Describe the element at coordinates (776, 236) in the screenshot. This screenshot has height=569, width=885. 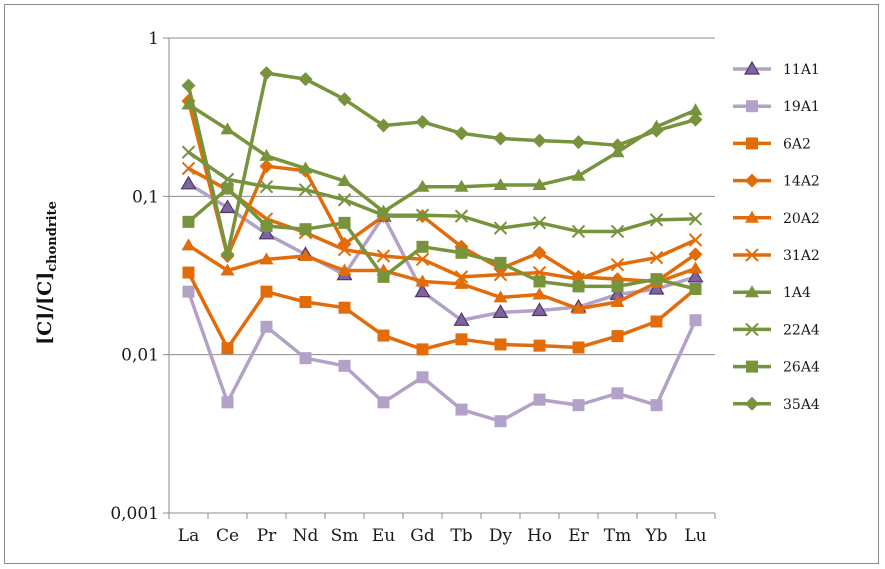
I see `legend-layer: 11A1 19A1 6A2 14A2 20A2 31A2 1A4 22A4 26A4 35A4` at that location.